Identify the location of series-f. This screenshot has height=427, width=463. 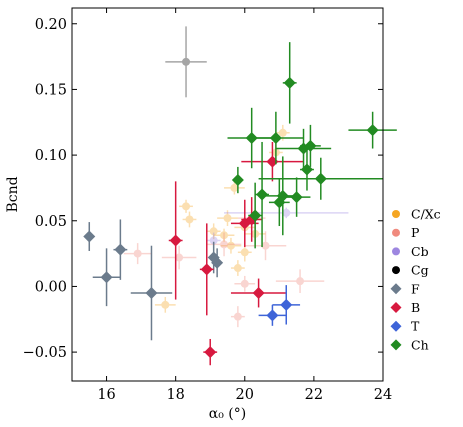
(153, 280).